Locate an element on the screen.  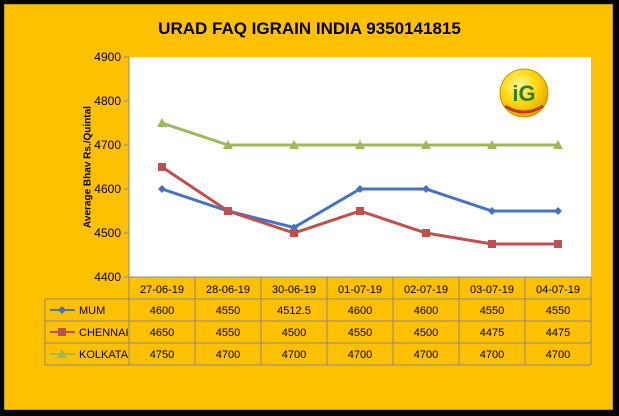
y-tick-label: 4400 is located at coordinates (107, 277).